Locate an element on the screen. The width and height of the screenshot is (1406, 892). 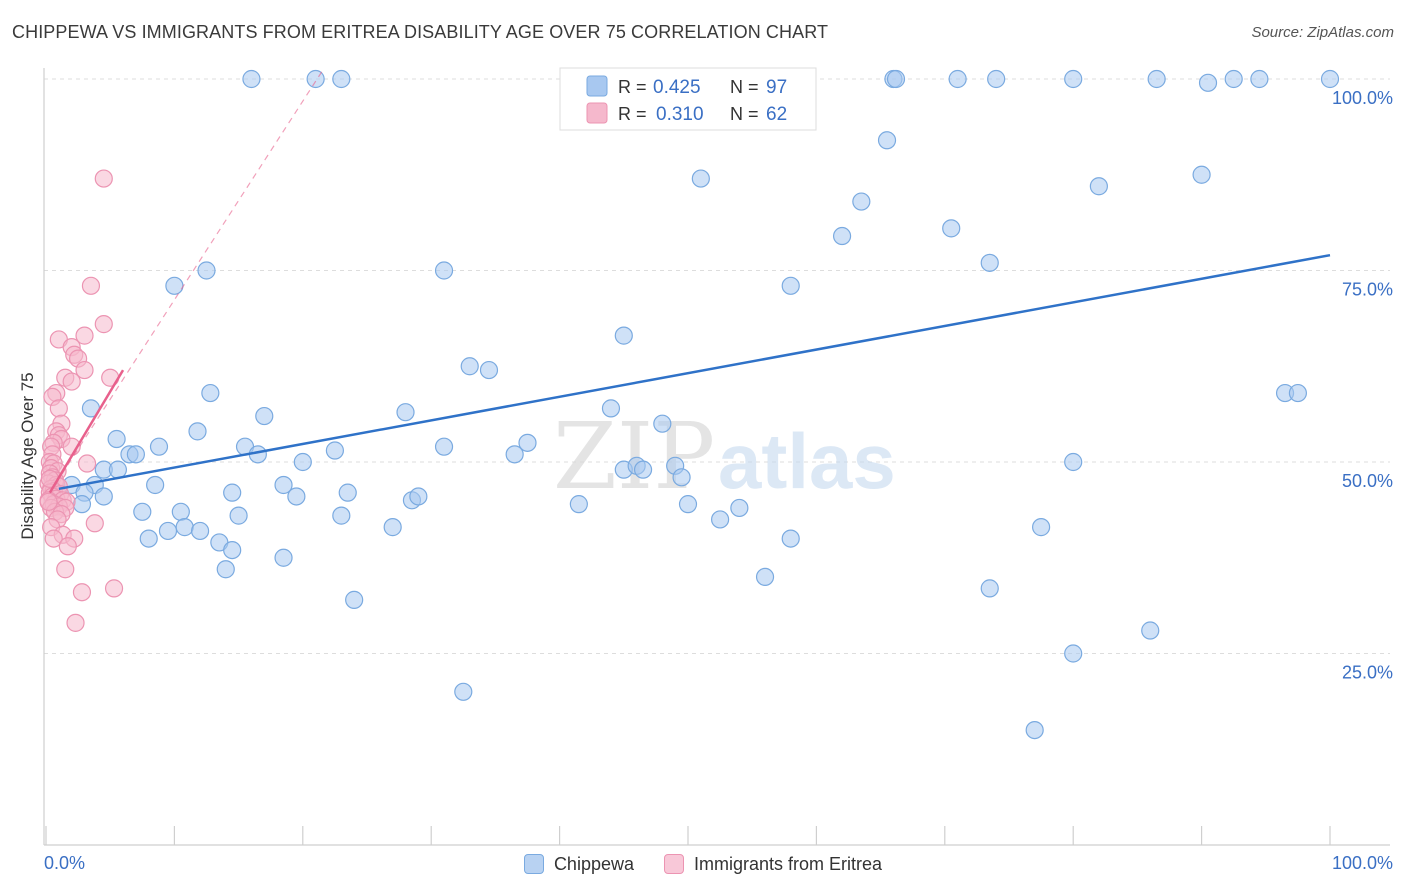
legend-swatch-eritrea is located at coordinates (674, 864).